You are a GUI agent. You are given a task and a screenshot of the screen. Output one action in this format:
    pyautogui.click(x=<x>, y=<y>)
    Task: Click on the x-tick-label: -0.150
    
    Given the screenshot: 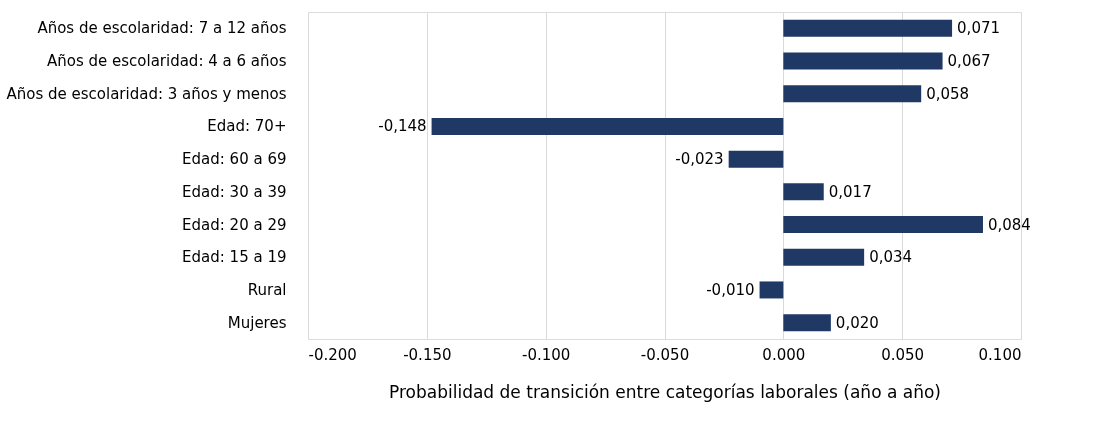 What is the action you would take?
    pyautogui.click(x=427, y=354)
    